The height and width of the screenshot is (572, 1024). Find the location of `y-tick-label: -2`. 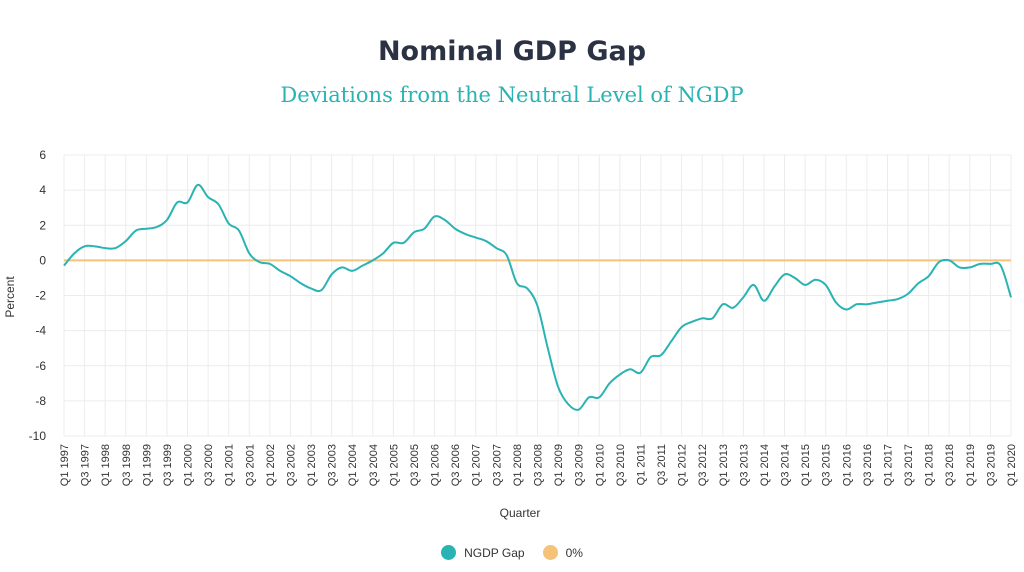

y-tick-label: -2 is located at coordinates (40, 296).